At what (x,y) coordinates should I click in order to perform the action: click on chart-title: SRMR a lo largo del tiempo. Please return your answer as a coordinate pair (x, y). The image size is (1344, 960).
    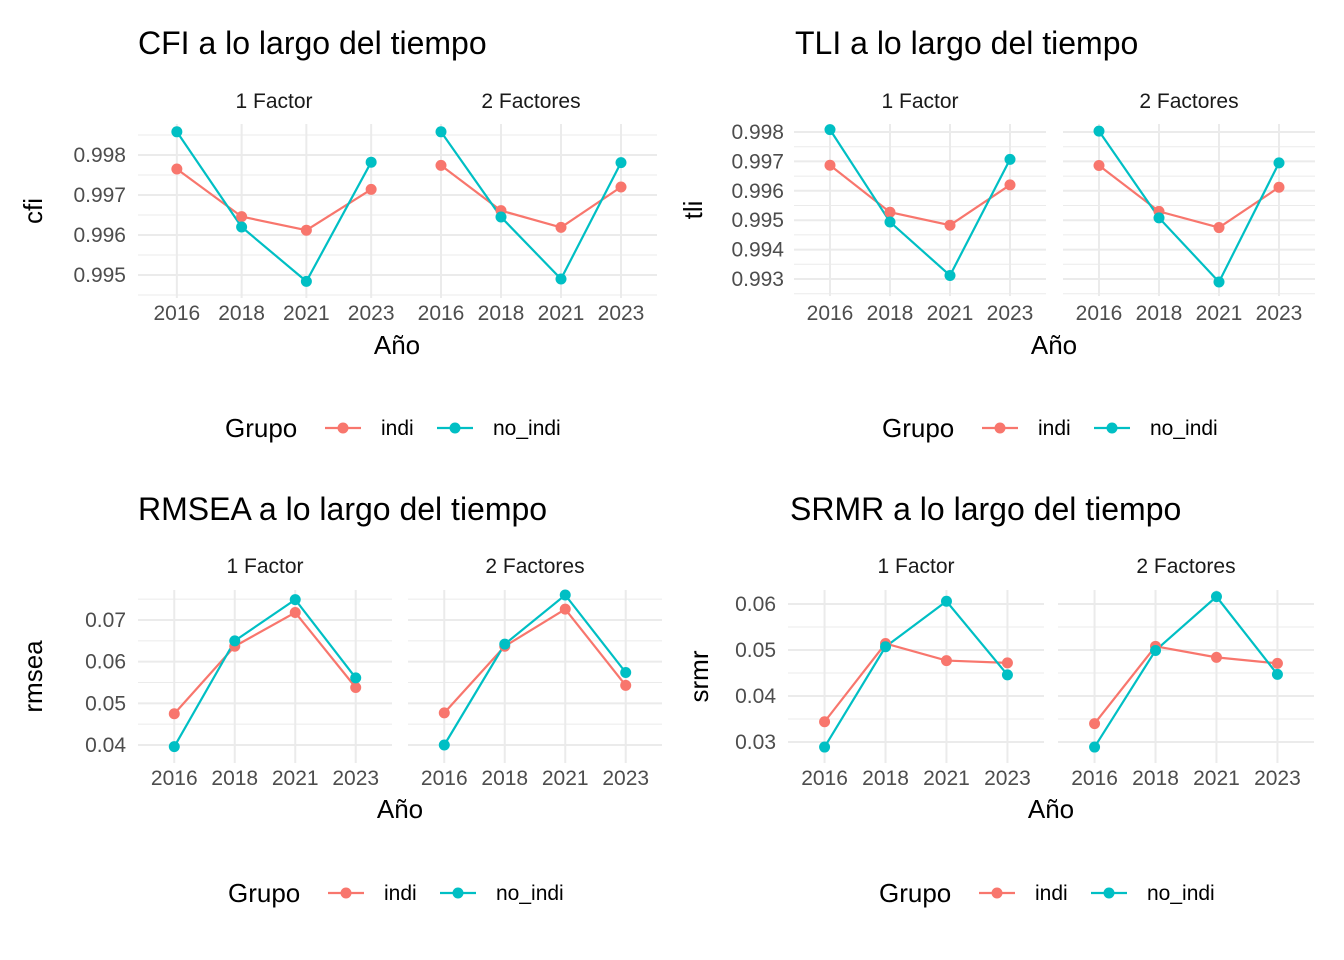
    Looking at the image, I should click on (985, 509).